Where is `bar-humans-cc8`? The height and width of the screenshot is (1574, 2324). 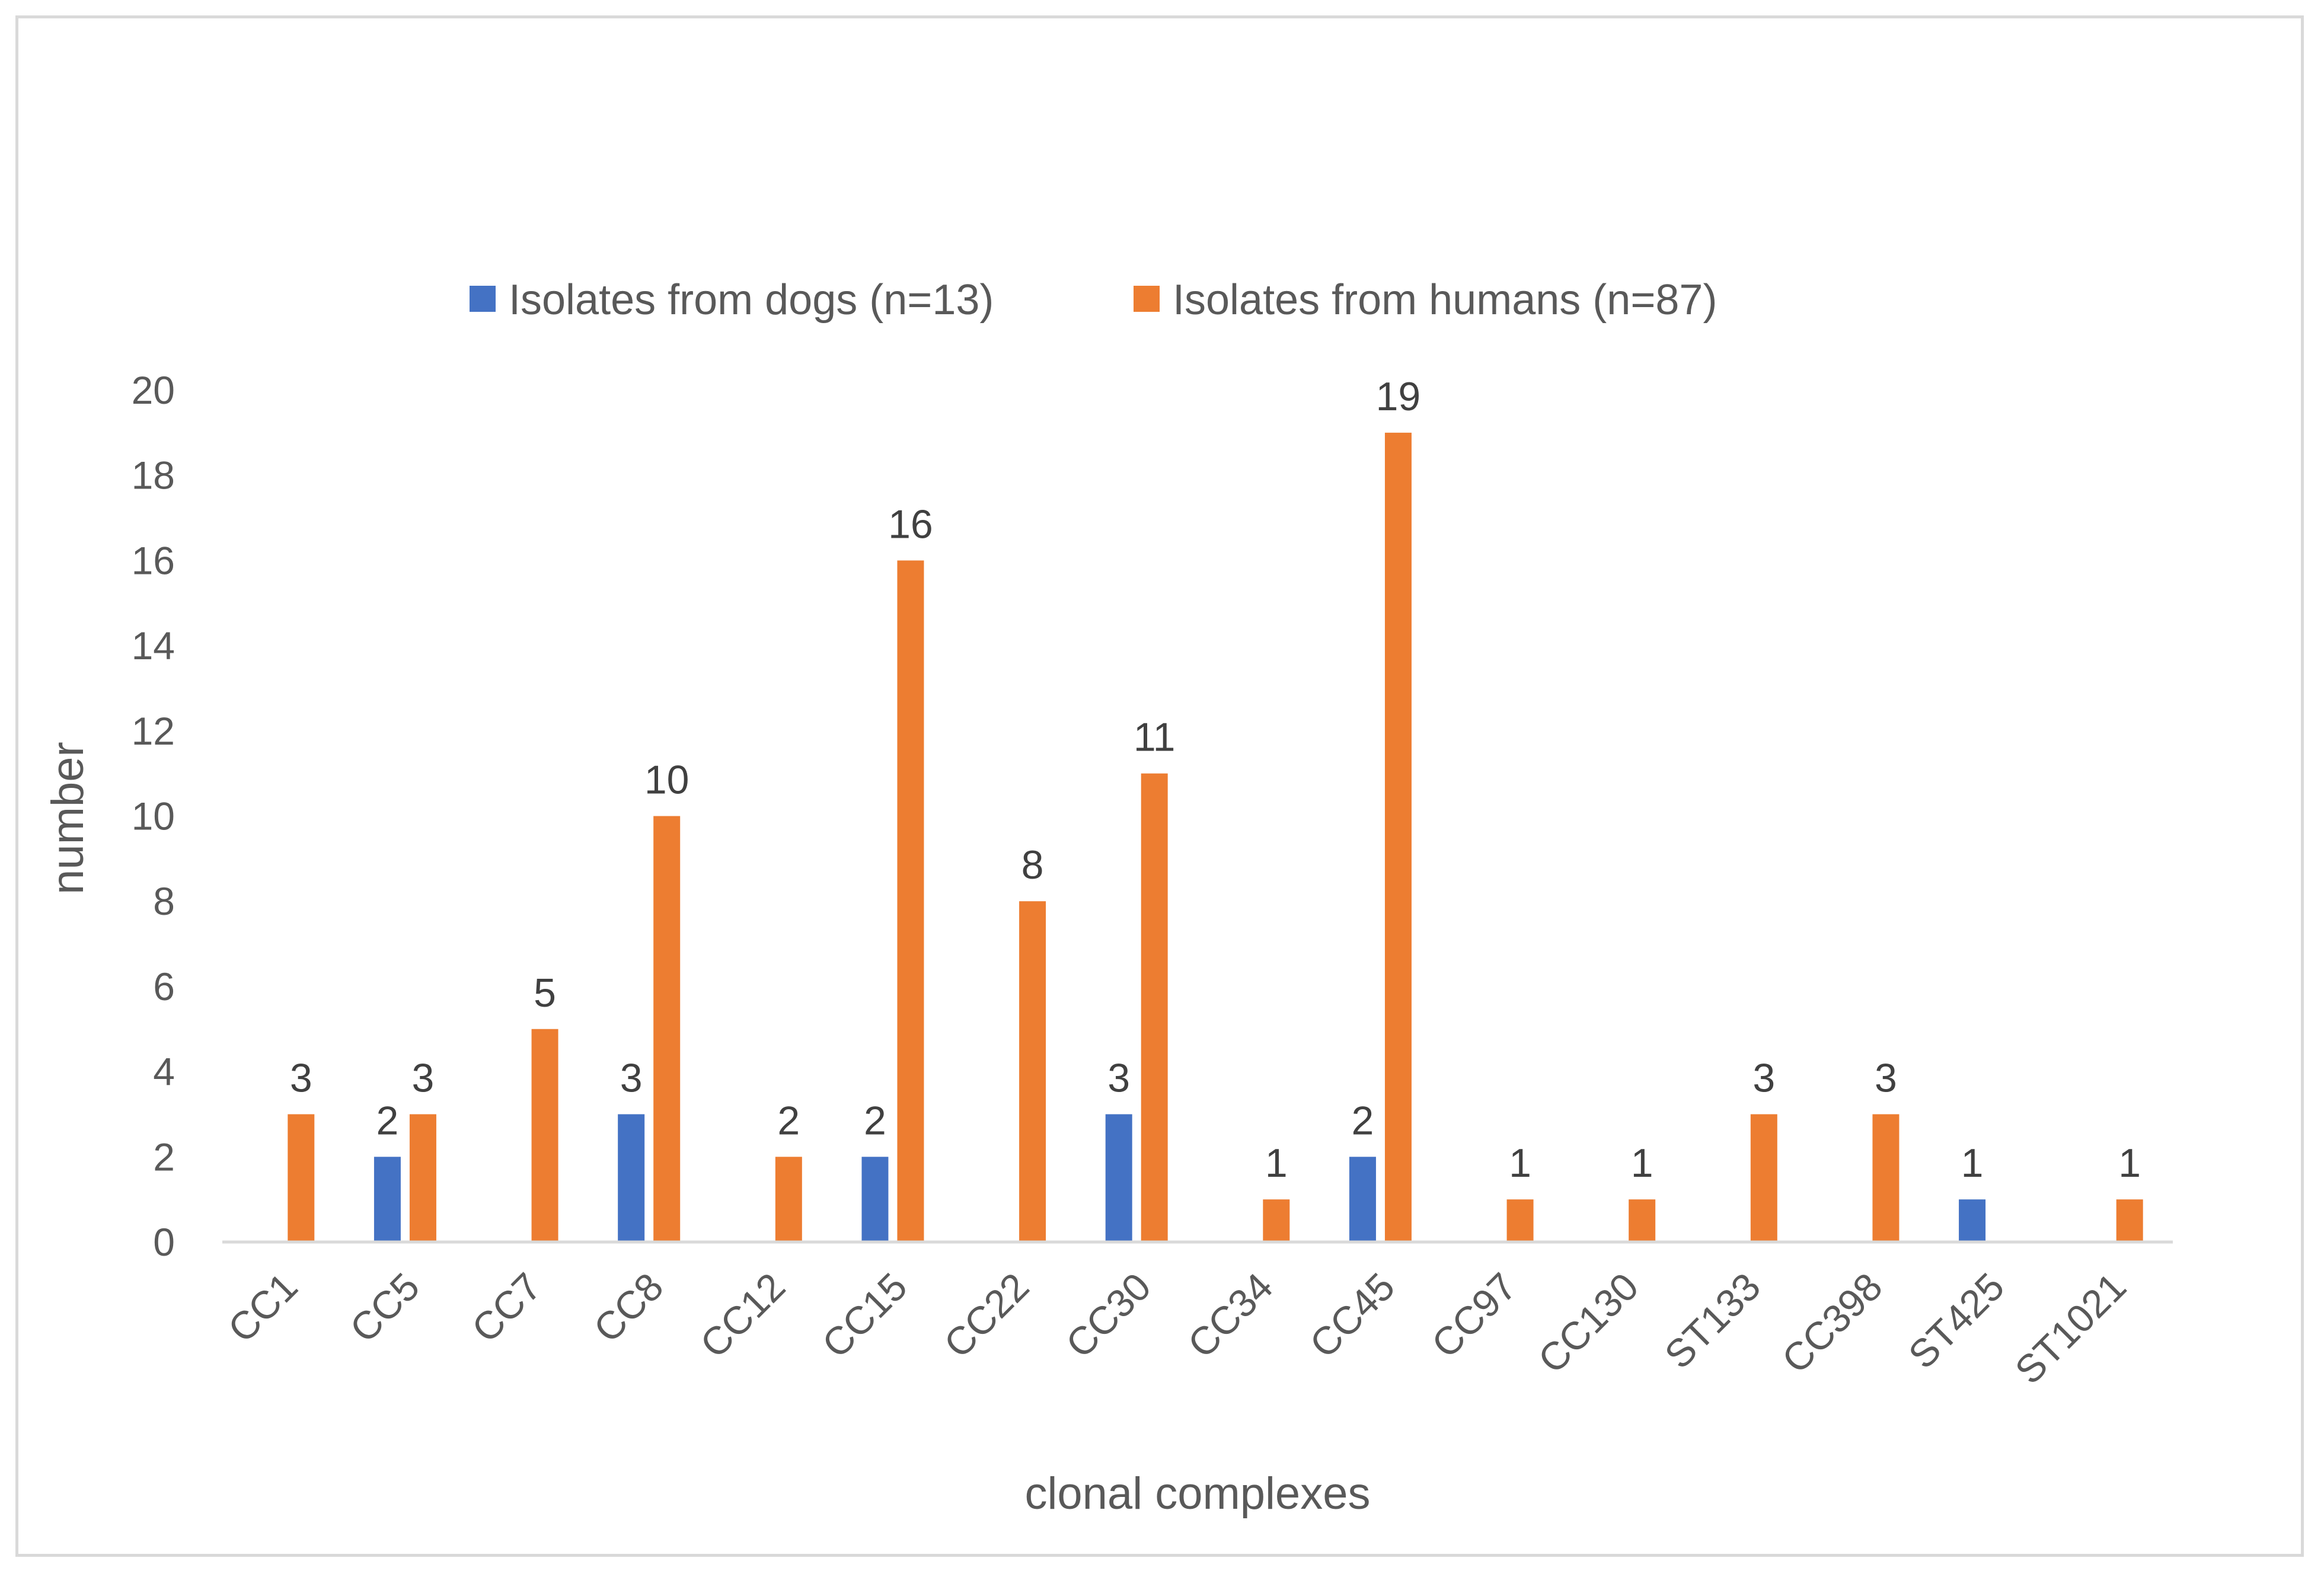
bar-humans-cc8 is located at coordinates (667, 1029).